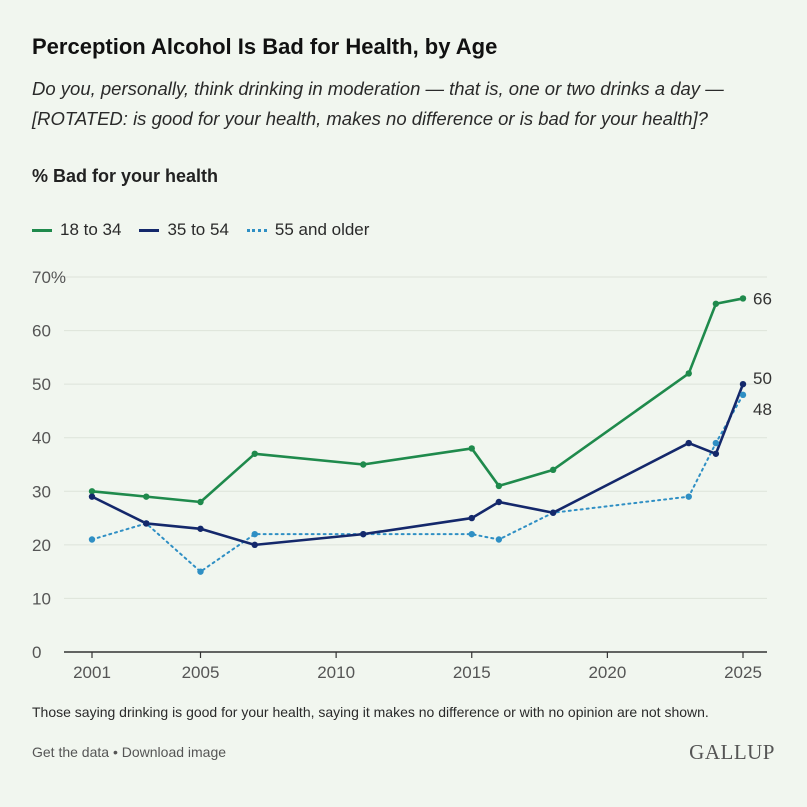 Image resolution: width=807 pixels, height=807 pixels. I want to click on y-tick-label-20: 20, so click(41, 545).